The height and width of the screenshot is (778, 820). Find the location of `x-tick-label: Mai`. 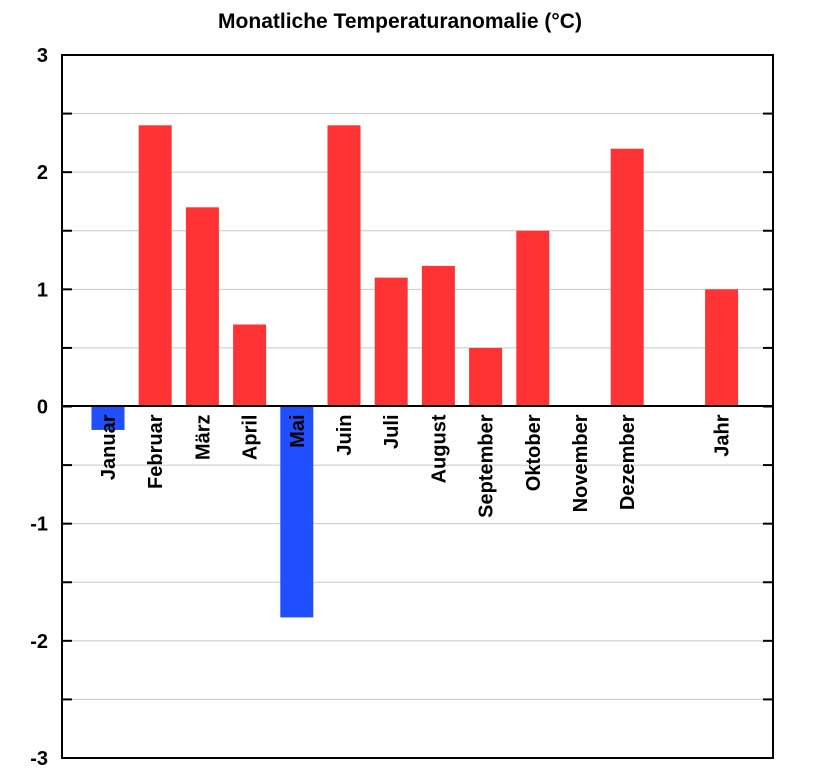

x-tick-label: Mai is located at coordinates (298, 431).